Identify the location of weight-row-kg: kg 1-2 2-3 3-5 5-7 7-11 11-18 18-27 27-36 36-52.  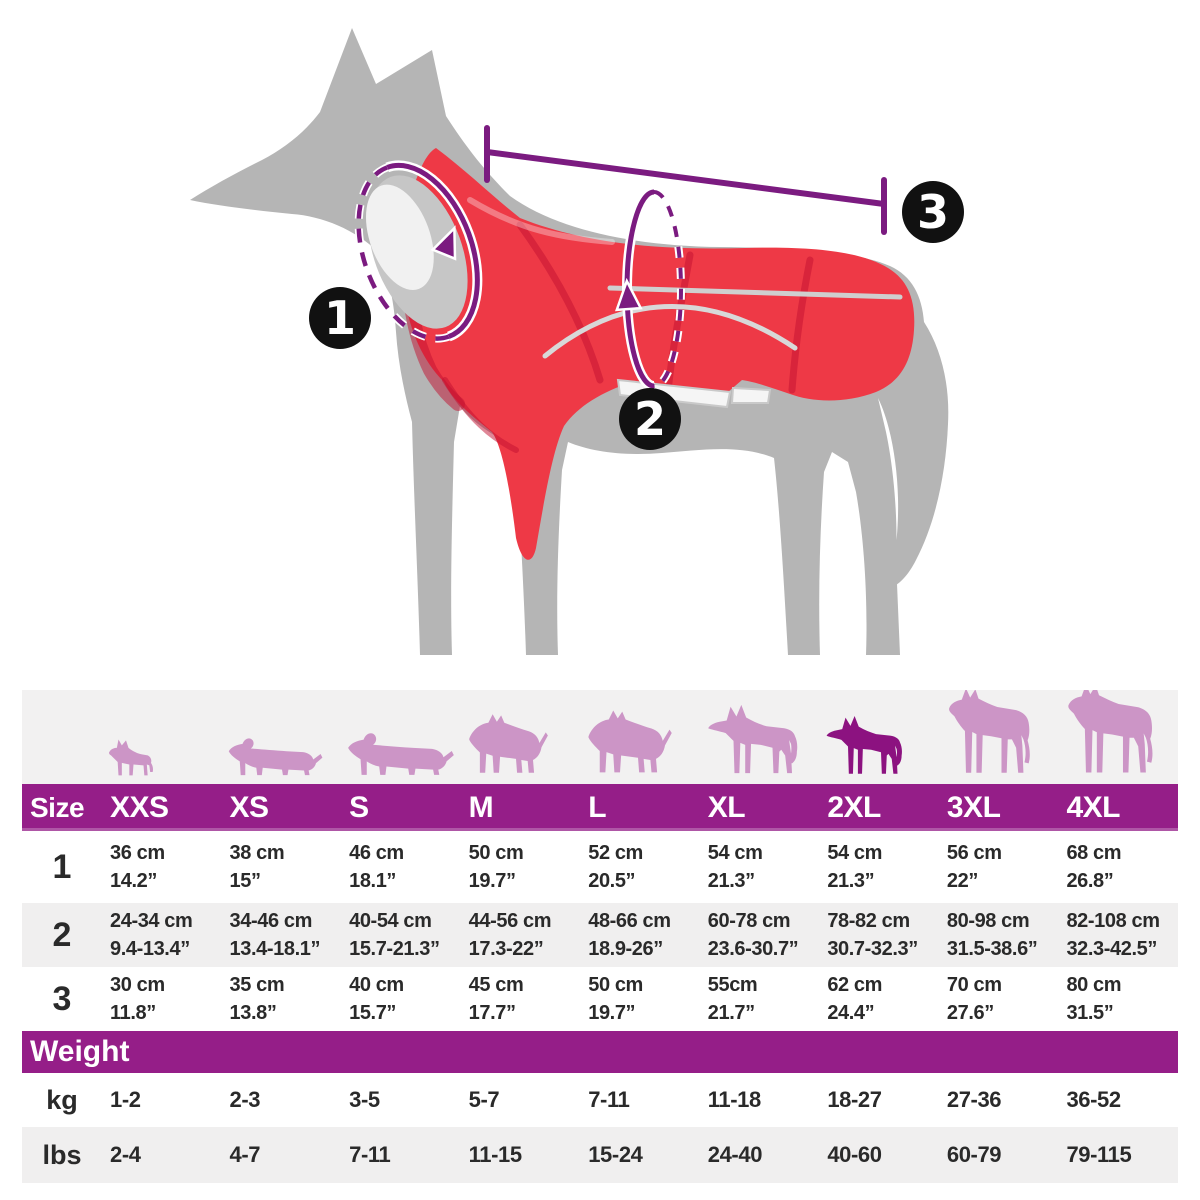
(600, 1100).